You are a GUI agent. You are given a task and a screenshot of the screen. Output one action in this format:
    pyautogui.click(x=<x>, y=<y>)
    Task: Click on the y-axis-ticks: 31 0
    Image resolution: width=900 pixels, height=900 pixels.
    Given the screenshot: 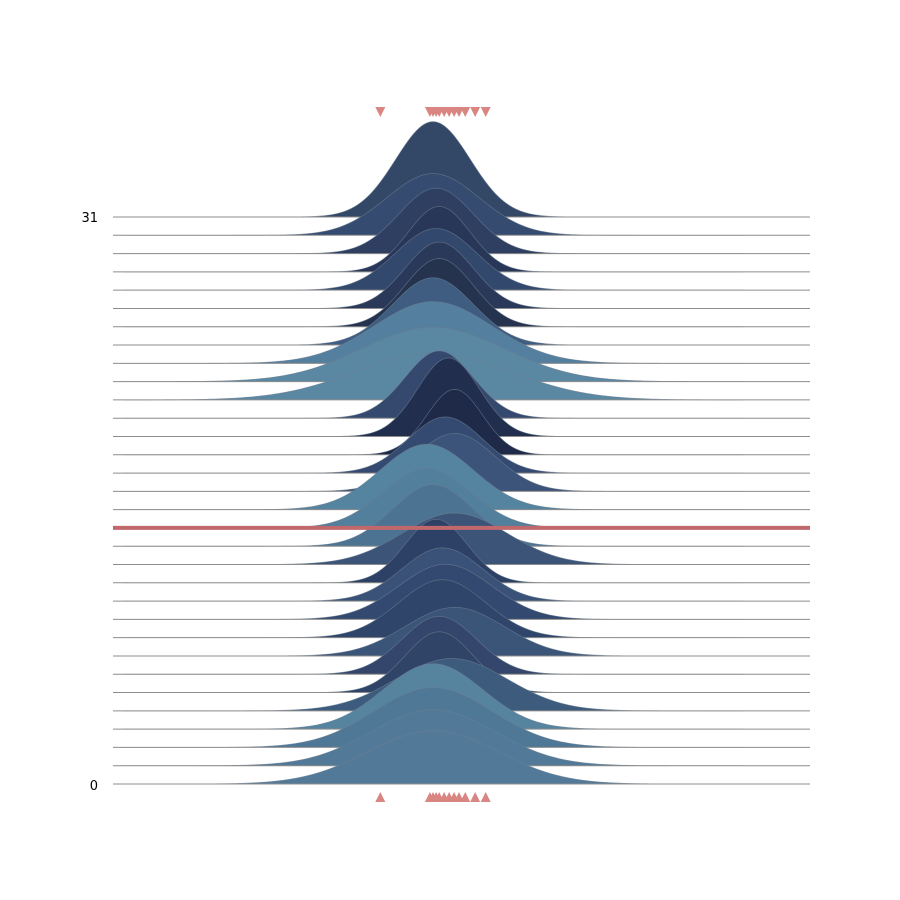 What is the action you would take?
    pyautogui.click(x=89, y=502)
    